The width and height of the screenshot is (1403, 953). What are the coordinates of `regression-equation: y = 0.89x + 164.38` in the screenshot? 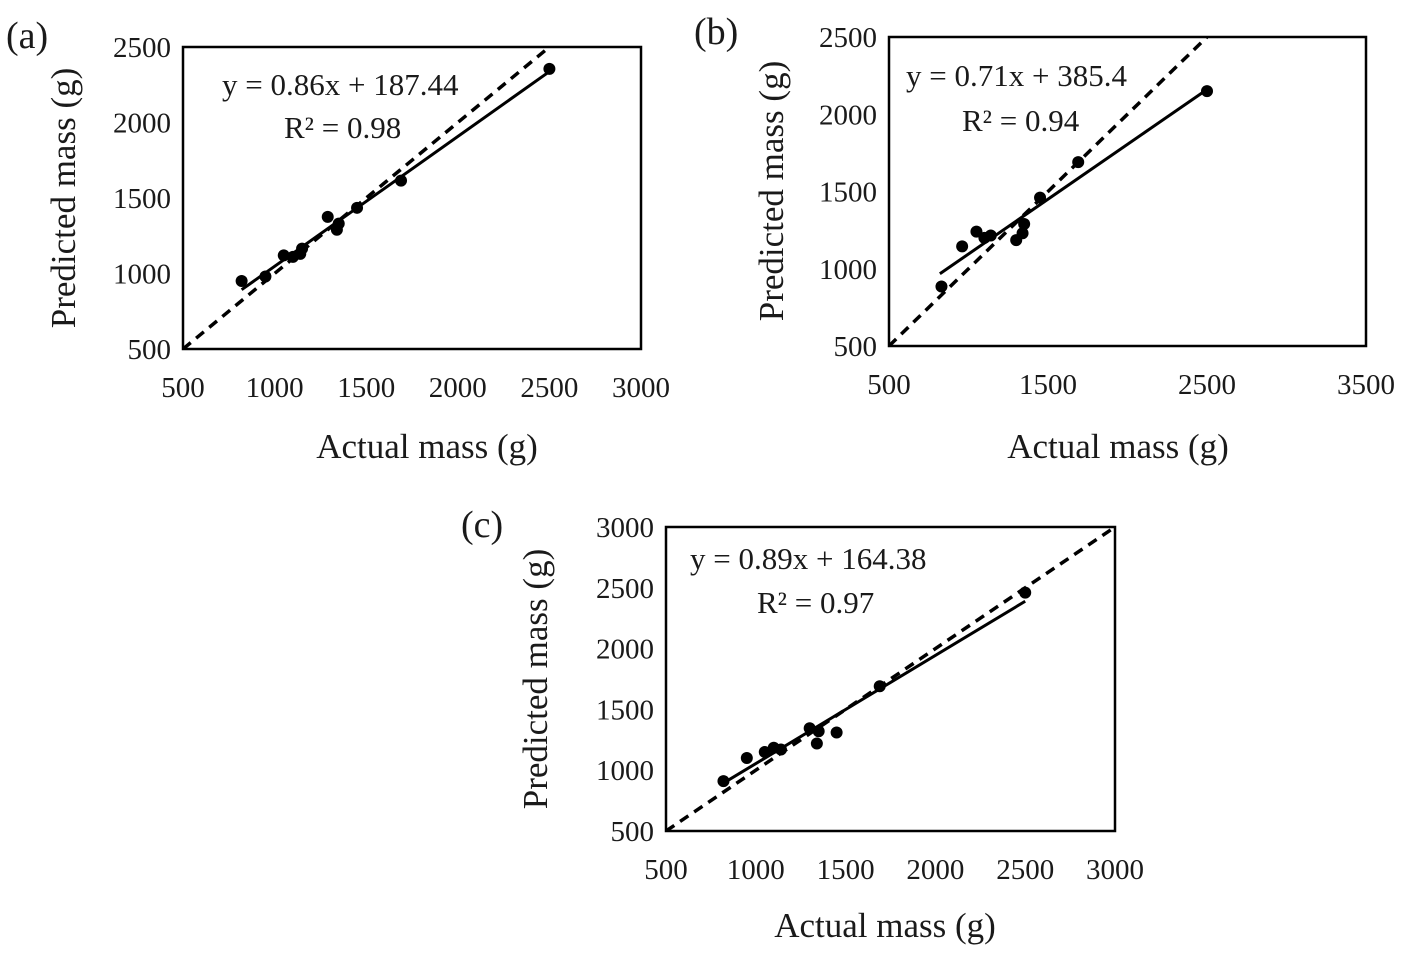 It's located at (808, 558).